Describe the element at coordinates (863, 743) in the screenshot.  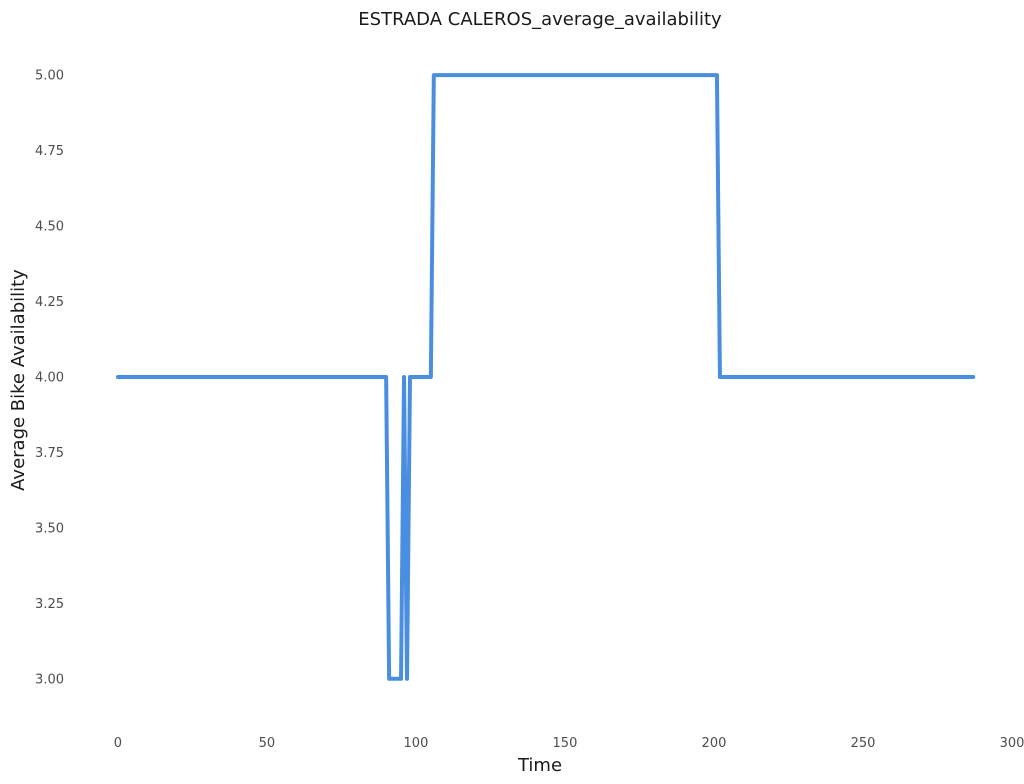
I see `x-tick-label: 250` at that location.